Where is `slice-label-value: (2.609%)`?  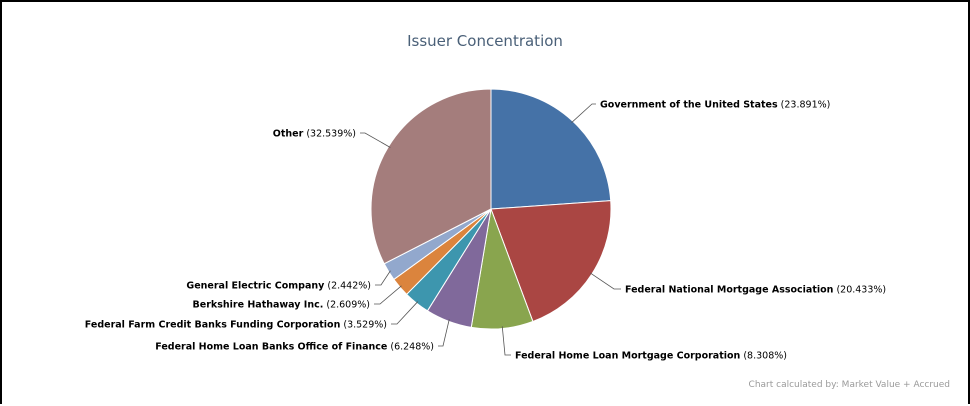 slice-label-value: (2.609%) is located at coordinates (346, 305).